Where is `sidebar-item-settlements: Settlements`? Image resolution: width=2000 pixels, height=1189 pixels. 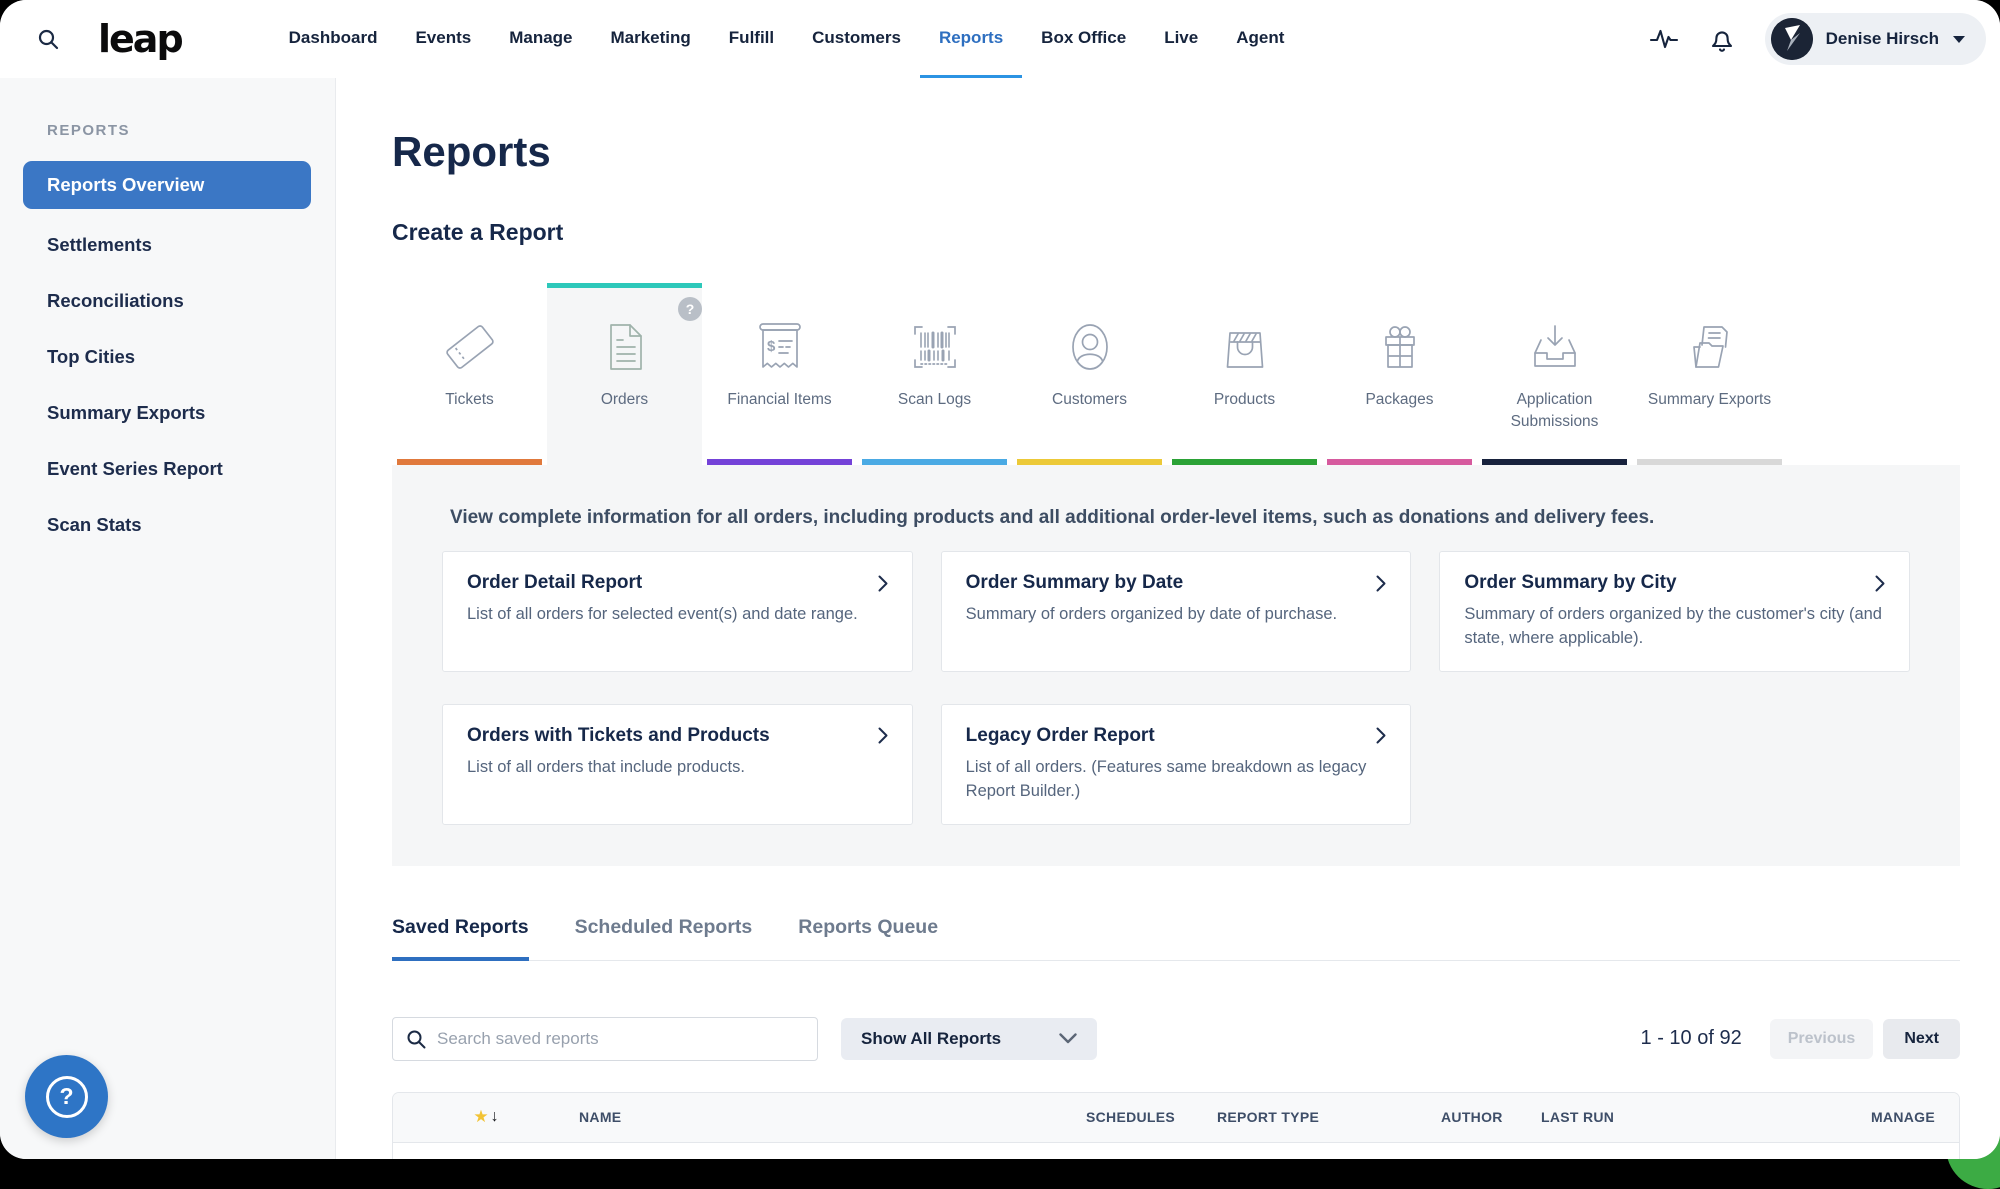
sidebar-item-settlements: Settlements is located at coordinates (167, 245).